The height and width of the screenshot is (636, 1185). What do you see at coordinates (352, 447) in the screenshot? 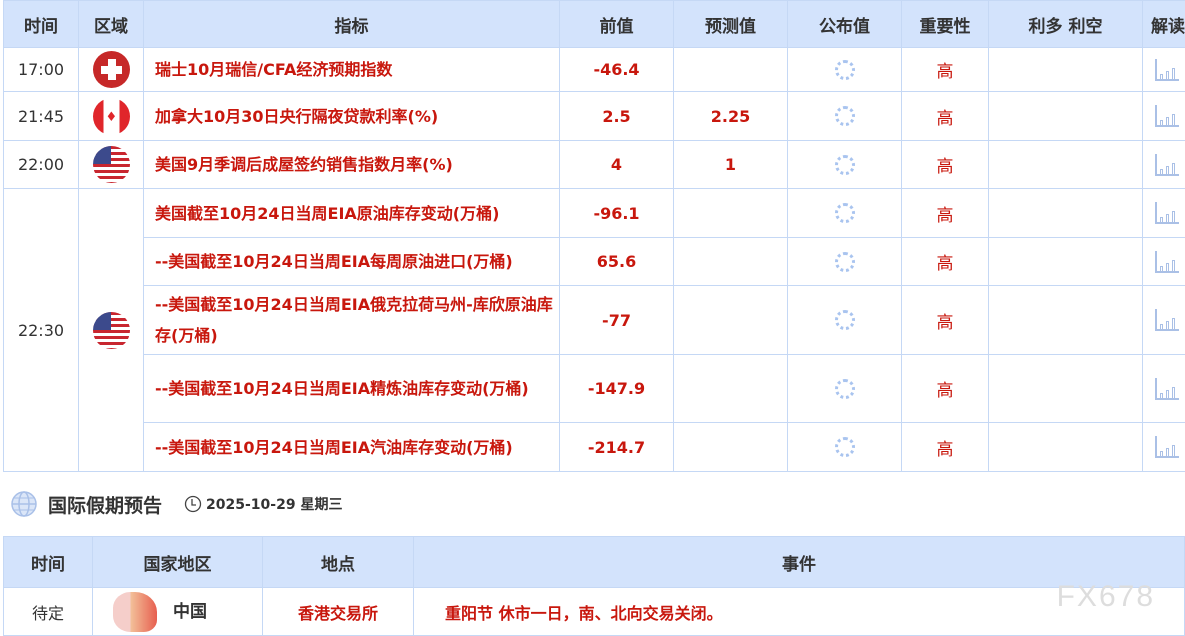
I see `indicator-link: --美国截至10月24日当周EIA汽油库存变动(万桶)` at bounding box center [352, 447].